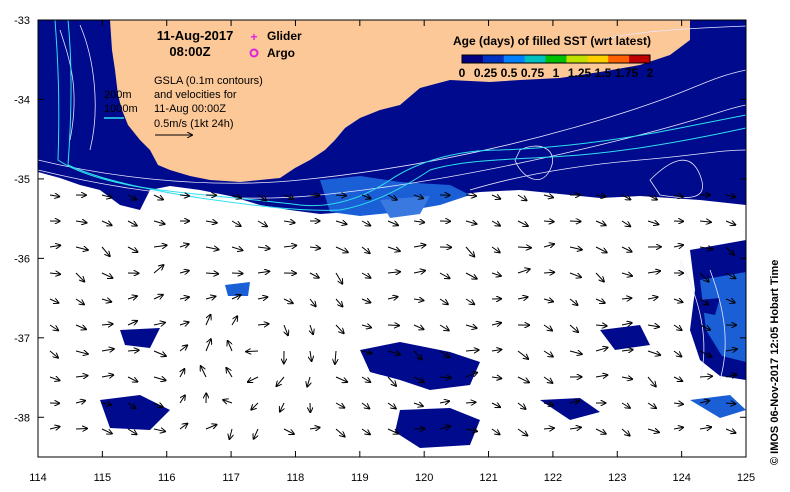 This screenshot has width=790, height=492. What do you see at coordinates (424, 478) in the screenshot?
I see `x-tick-label: 120` at bounding box center [424, 478].